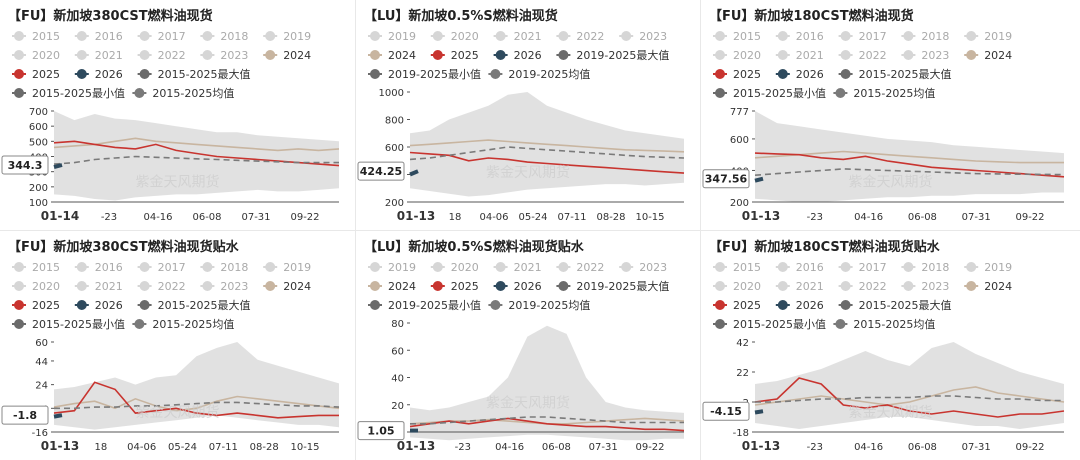 This screenshot has width=1080, height=460. What do you see at coordinates (935, 286) in the screenshot?
I see `legend-label: 2023` at bounding box center [935, 286].